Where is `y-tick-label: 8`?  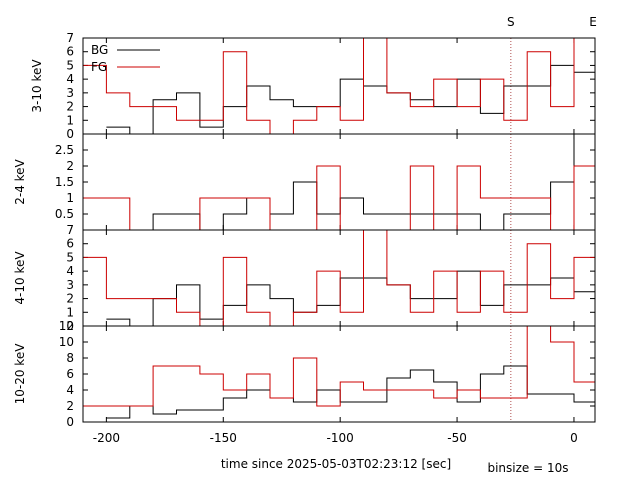
y-tick-label: 8 is located at coordinates (70, 358).